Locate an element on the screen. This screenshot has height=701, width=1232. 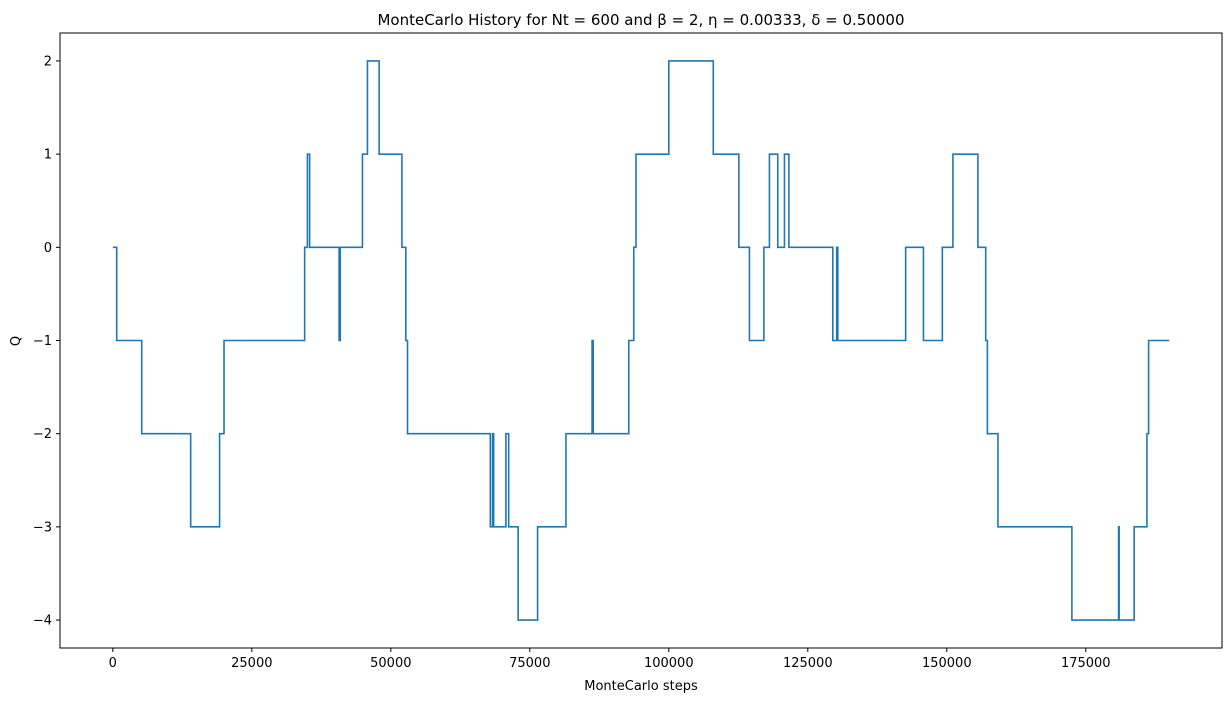
y-axis-label: Q is located at coordinates (16, 341).